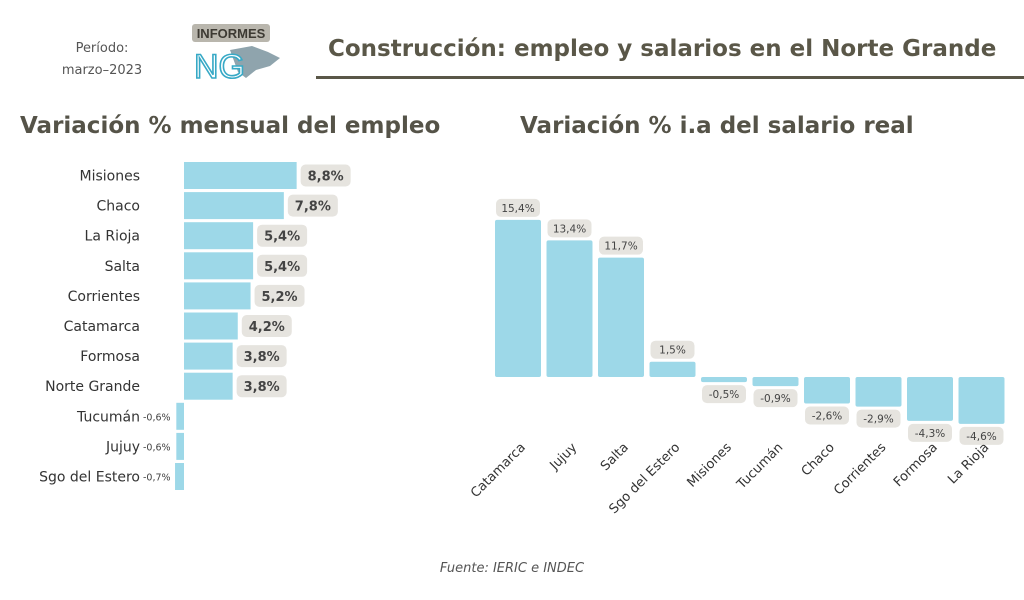 This screenshot has width=1024, height=600. I want to click on period-label: Período:, so click(102, 48).